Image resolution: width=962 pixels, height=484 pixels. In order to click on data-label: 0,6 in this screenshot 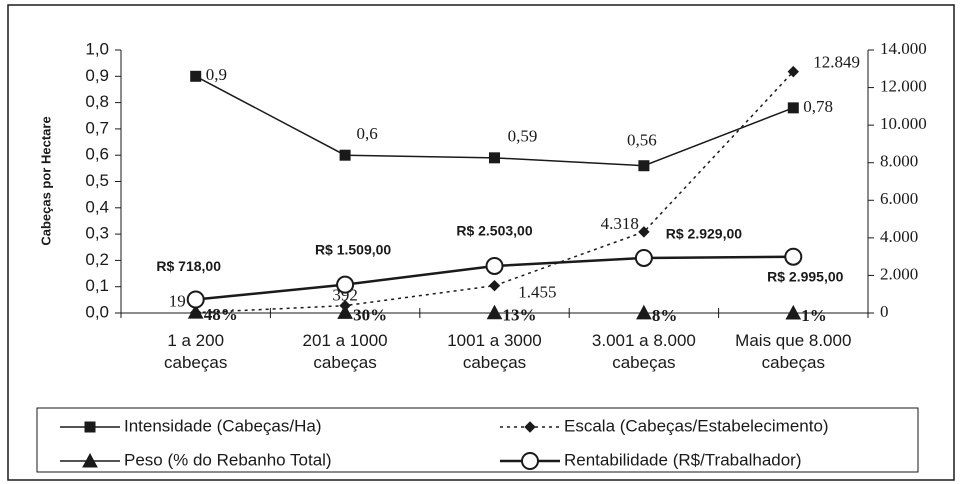, I will do `click(366, 133)`.